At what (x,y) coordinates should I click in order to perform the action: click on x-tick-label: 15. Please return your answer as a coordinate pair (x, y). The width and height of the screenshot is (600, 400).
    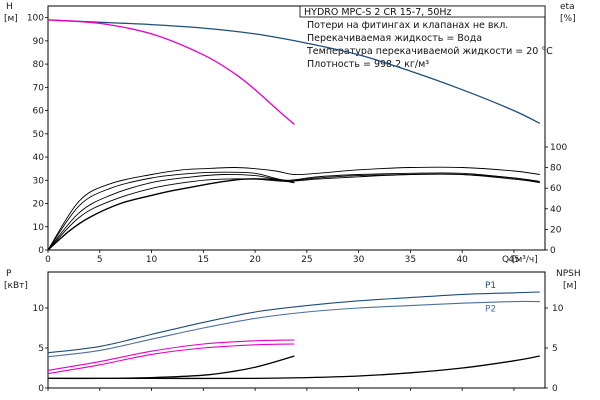
    Looking at the image, I should click on (203, 260).